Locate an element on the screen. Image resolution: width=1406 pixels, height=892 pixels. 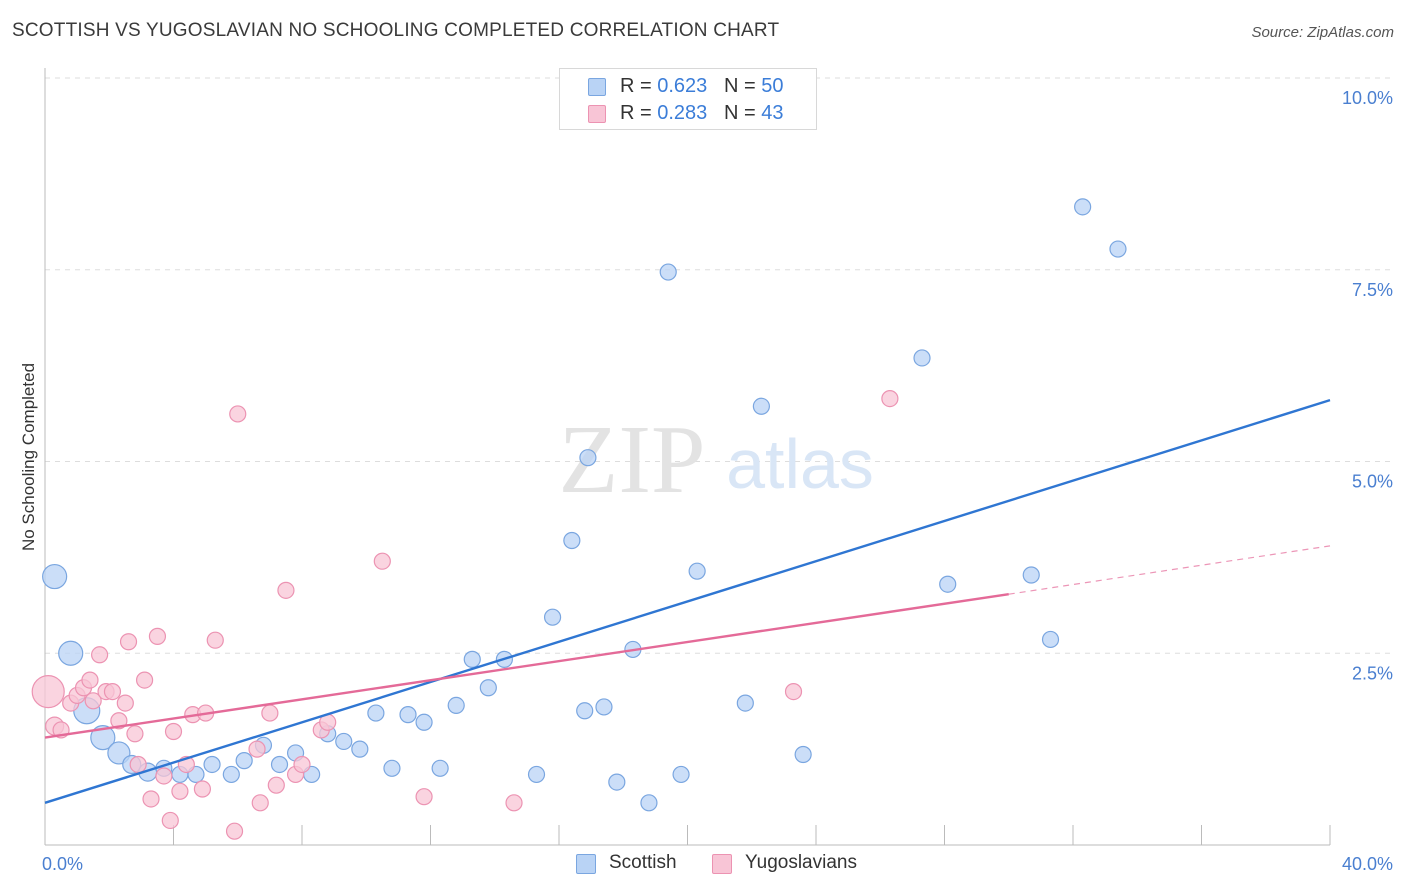
y-tick-label-2: 7.5% is located at coordinates (1372, 290).